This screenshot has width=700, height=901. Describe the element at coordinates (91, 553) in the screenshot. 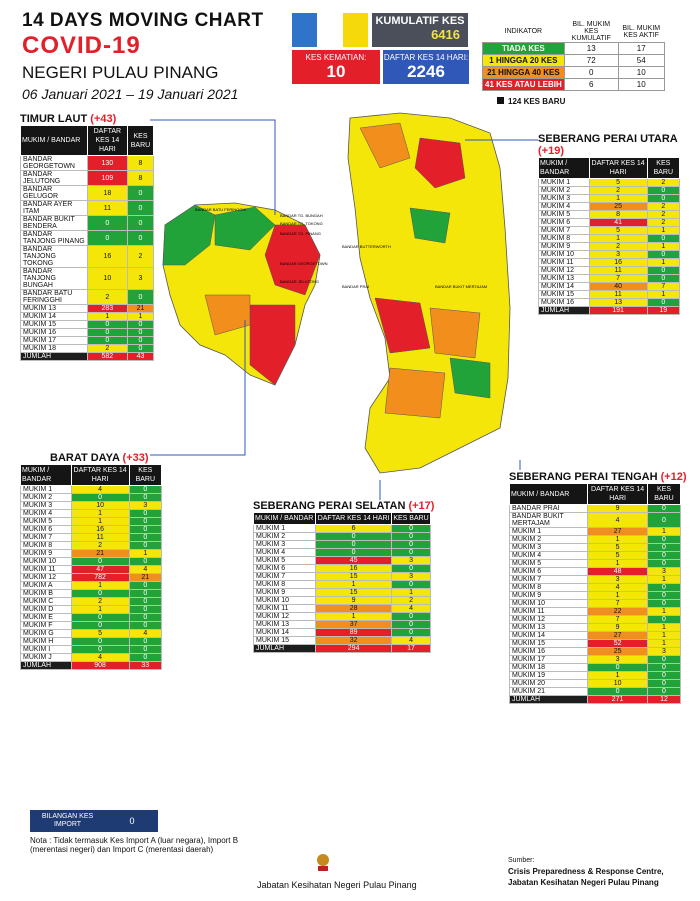

I see `table-row: MUKIM 9 21 1` at that location.